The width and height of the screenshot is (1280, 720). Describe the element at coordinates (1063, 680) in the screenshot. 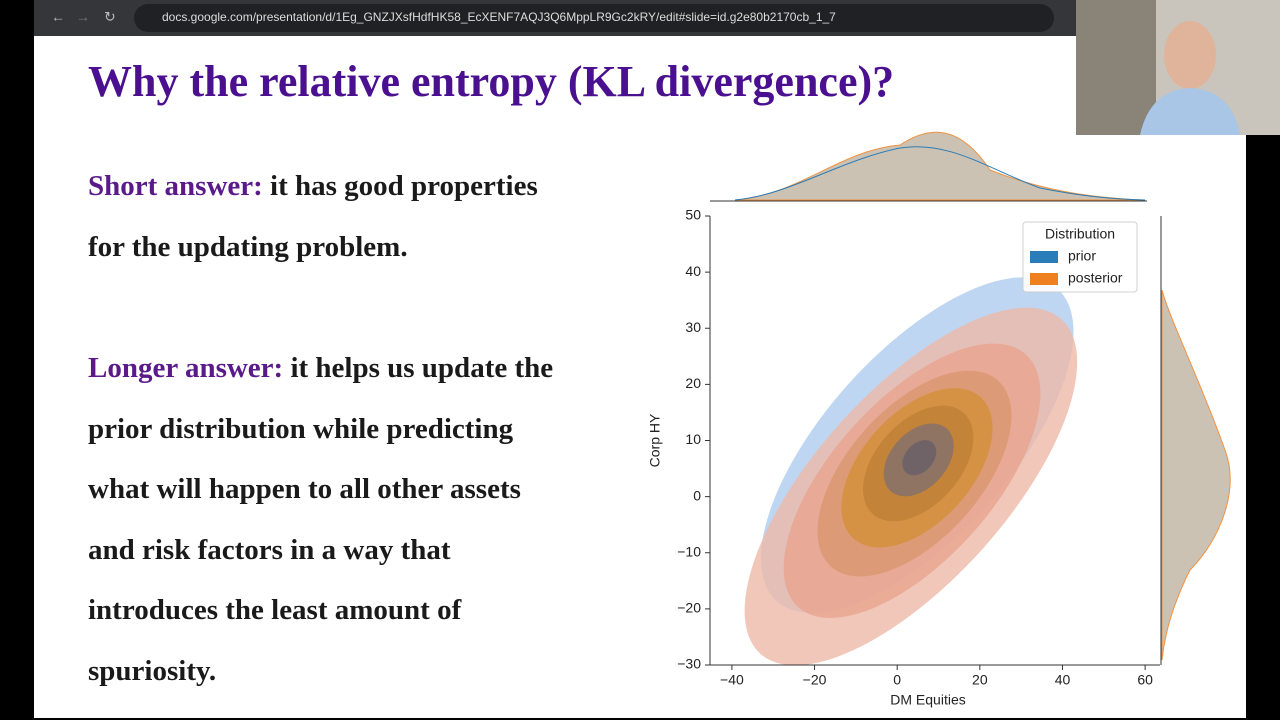

I see `x-tick-label: 40` at that location.